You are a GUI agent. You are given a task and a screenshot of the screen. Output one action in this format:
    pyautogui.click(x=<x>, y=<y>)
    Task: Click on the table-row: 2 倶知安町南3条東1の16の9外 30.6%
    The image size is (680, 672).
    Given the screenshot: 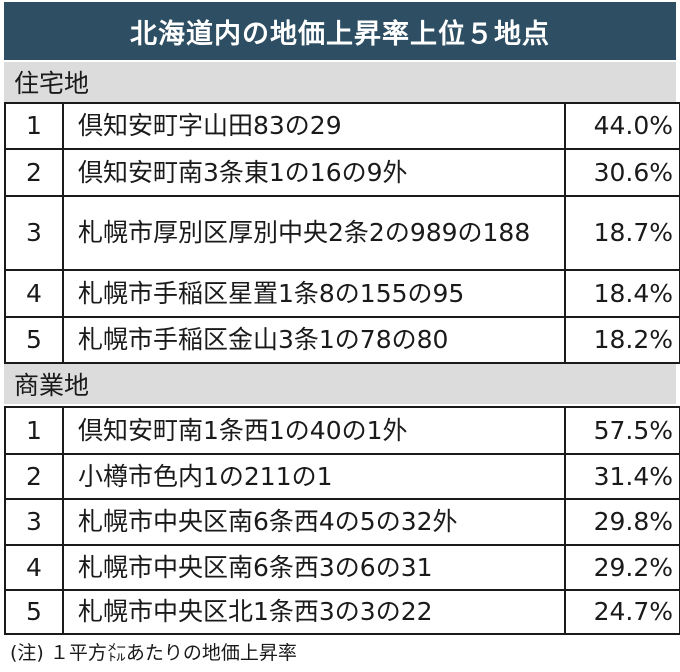 What is the action you would take?
    pyautogui.click(x=342, y=172)
    